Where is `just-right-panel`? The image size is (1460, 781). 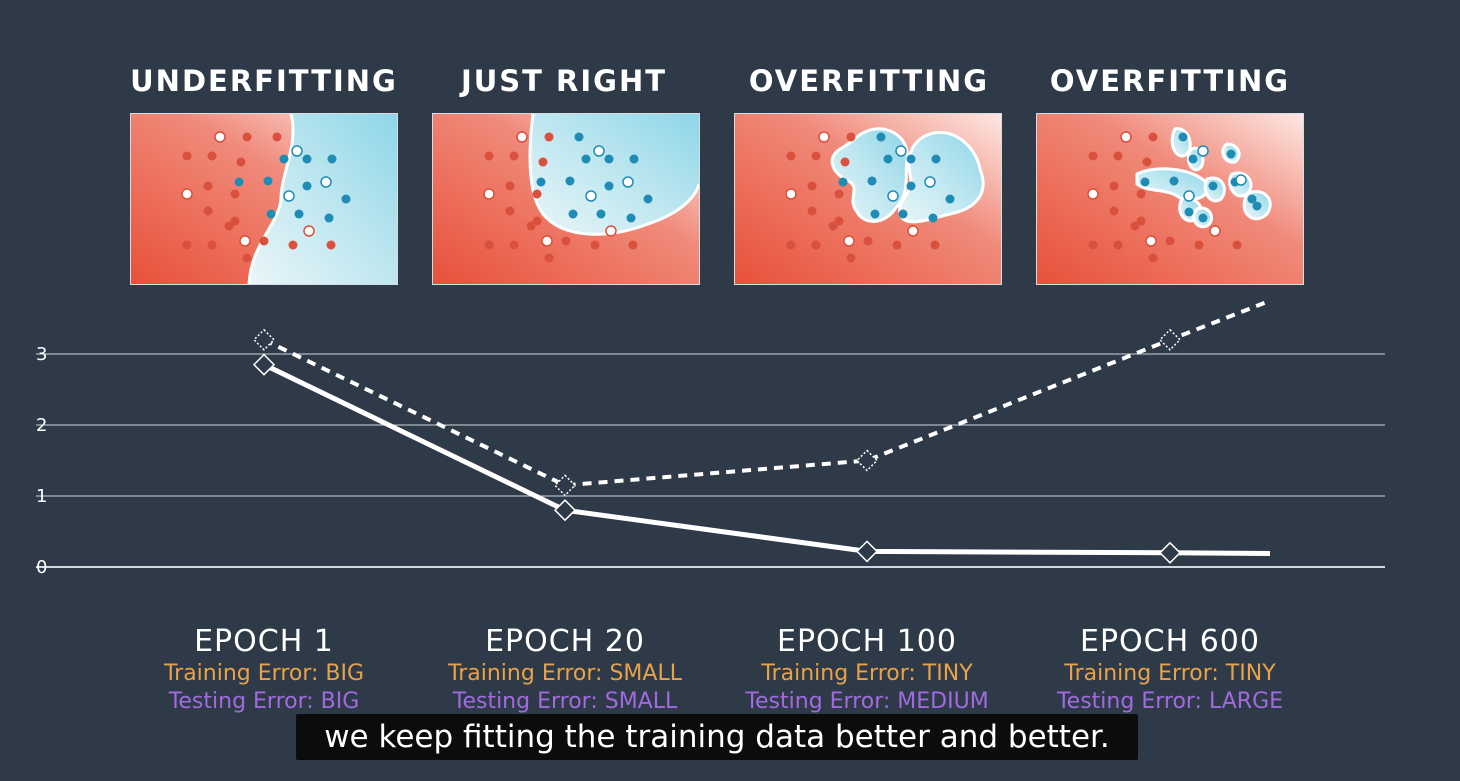
just-right-panel is located at coordinates (566, 199).